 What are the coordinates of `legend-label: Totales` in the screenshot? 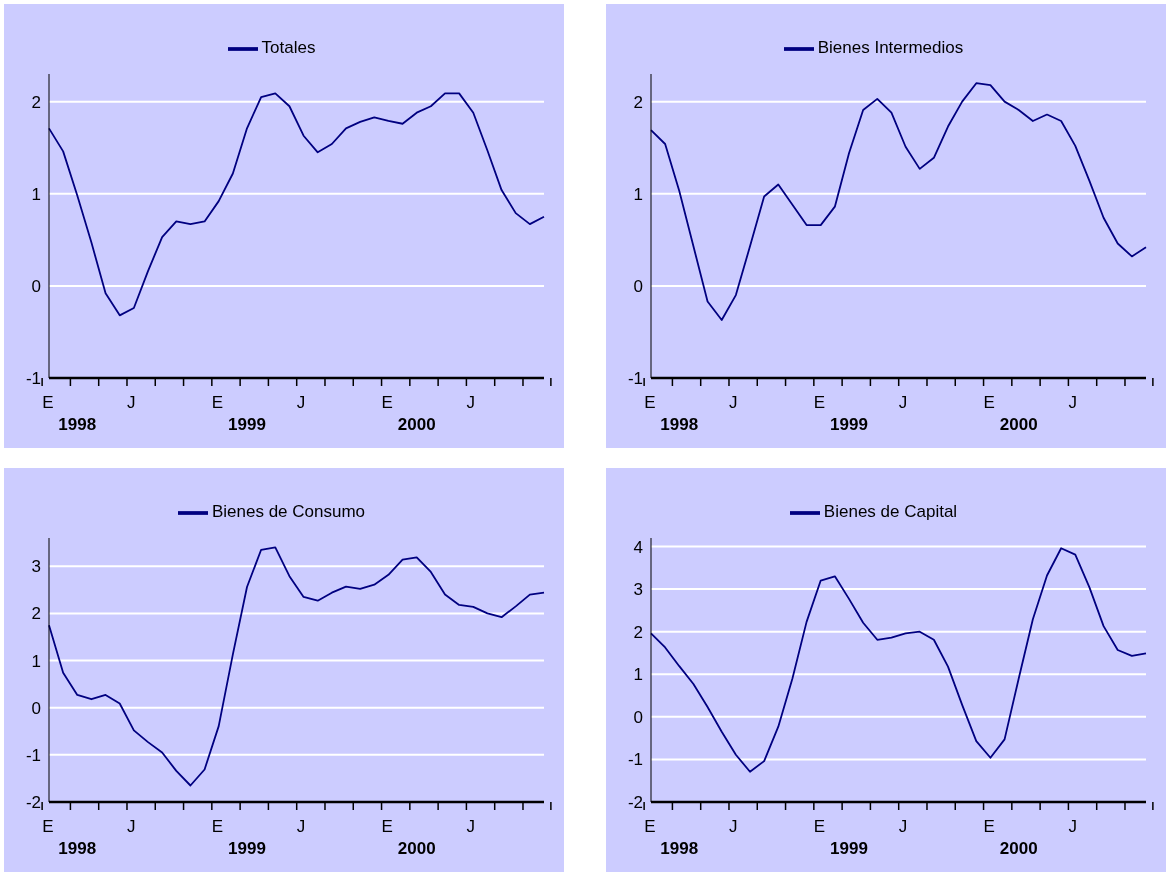 It's located at (288, 48).